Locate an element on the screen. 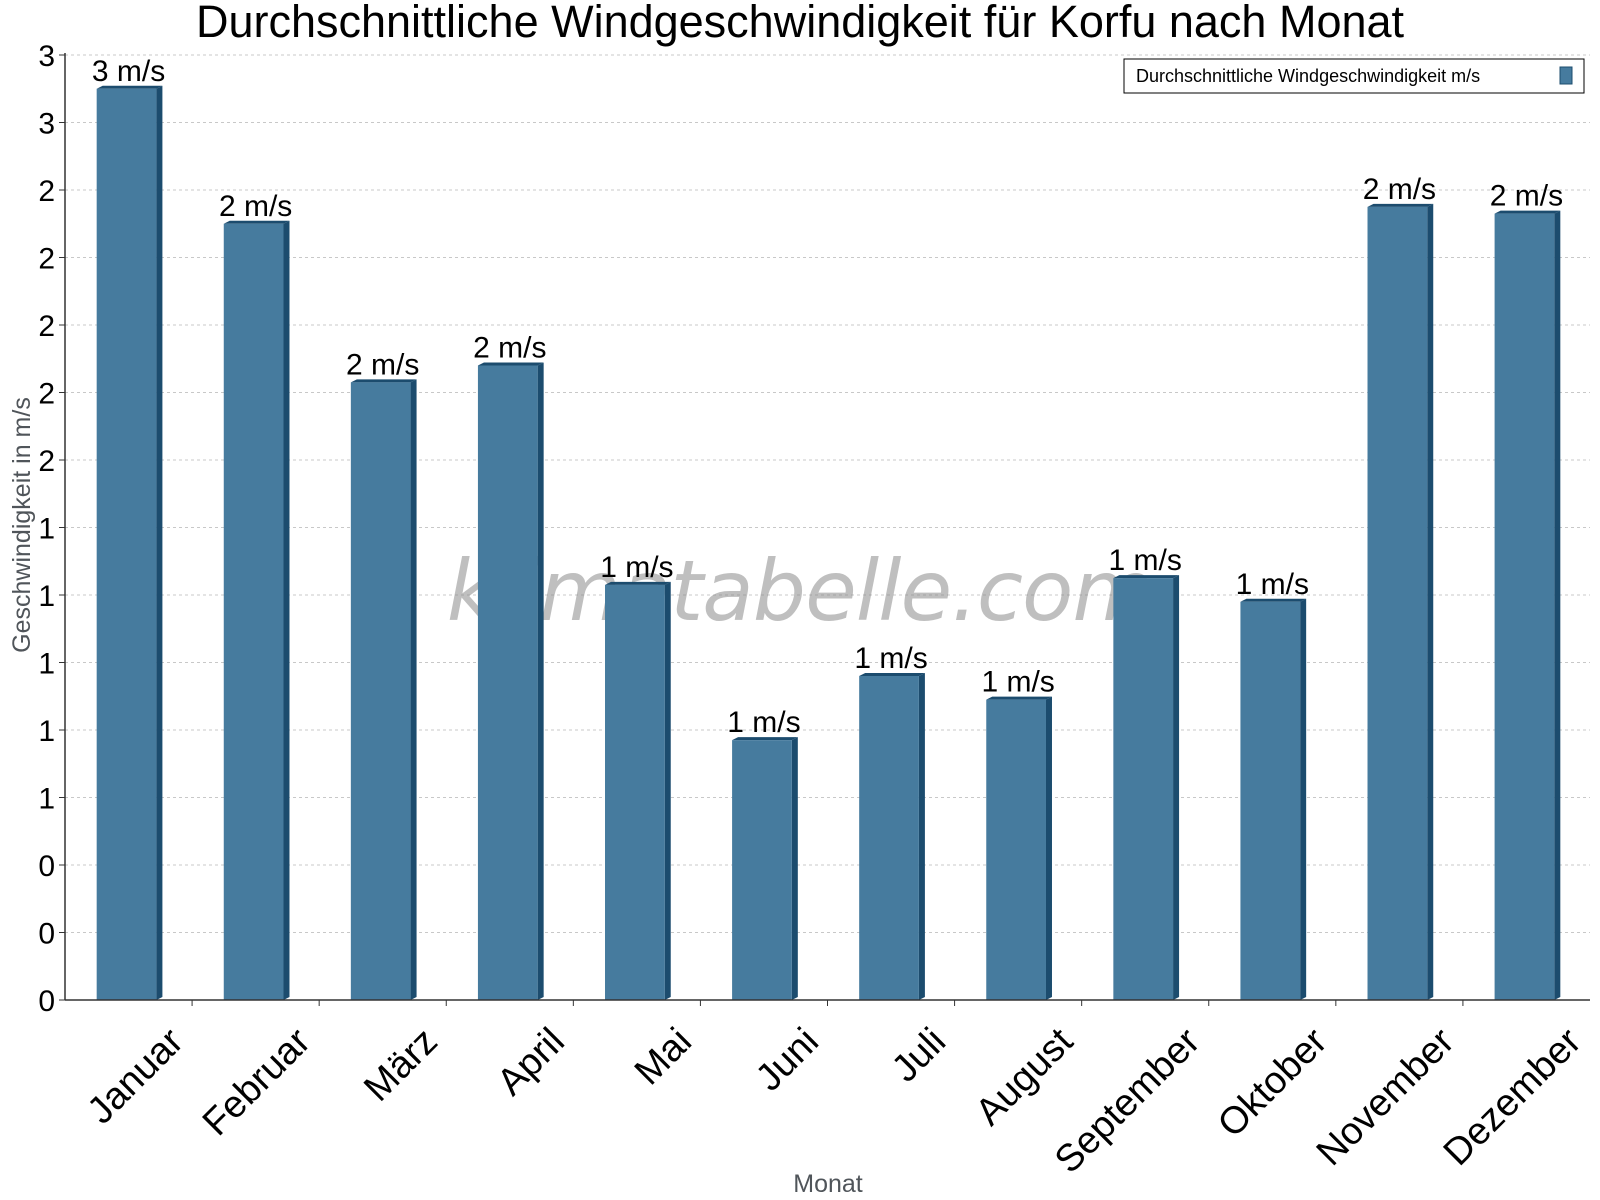 The width and height of the screenshot is (1600, 1200). x-tick-label: Mai is located at coordinates (663, 1056).